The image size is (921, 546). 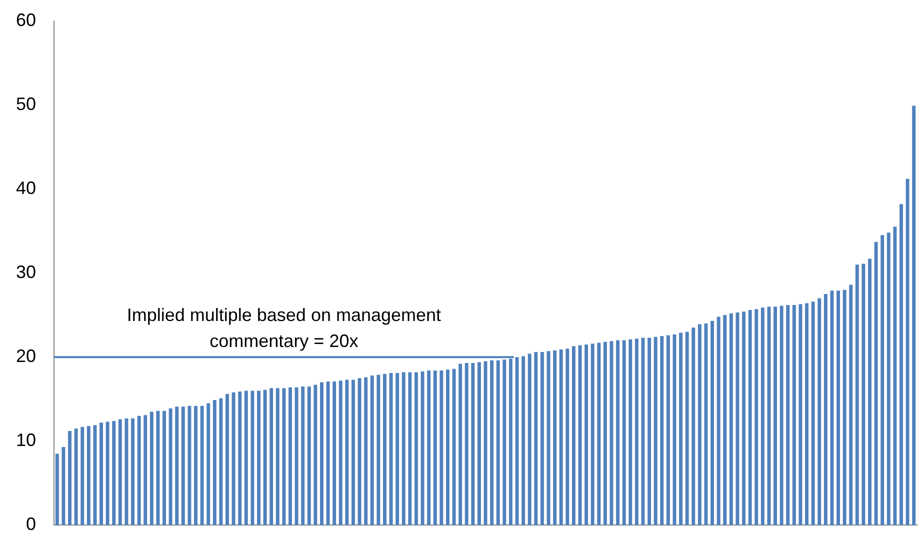 What do you see at coordinates (26, 272) in the screenshot?
I see `y-tick-label: 30` at bounding box center [26, 272].